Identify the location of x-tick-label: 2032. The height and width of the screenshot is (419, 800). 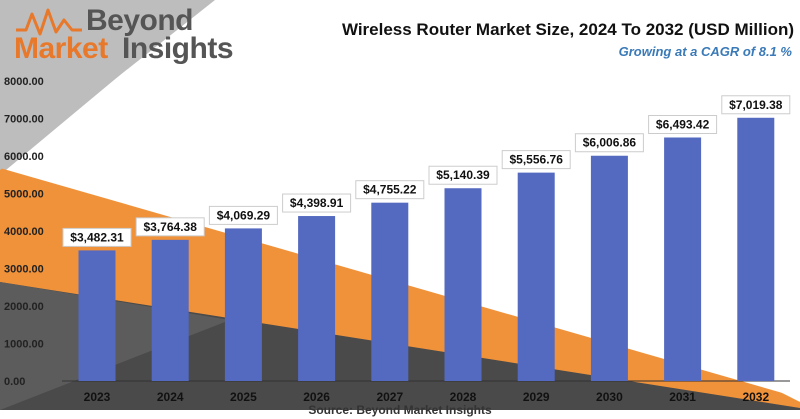
(755, 397).